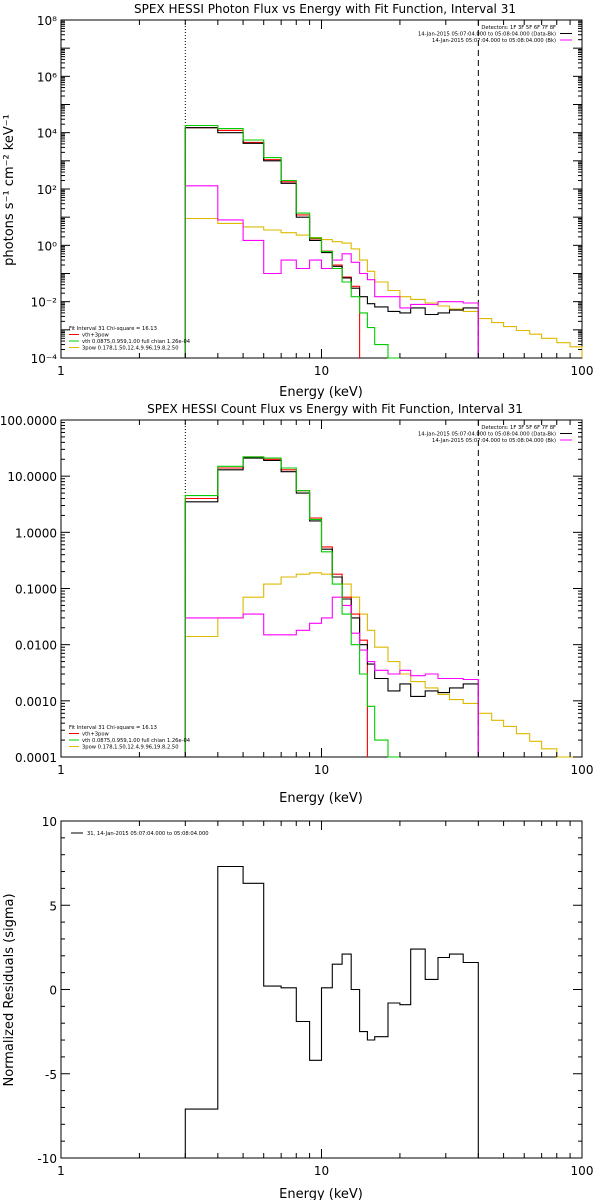  I want to click on photon-flux-series-vth-plus-3pow, so click(272, 242).